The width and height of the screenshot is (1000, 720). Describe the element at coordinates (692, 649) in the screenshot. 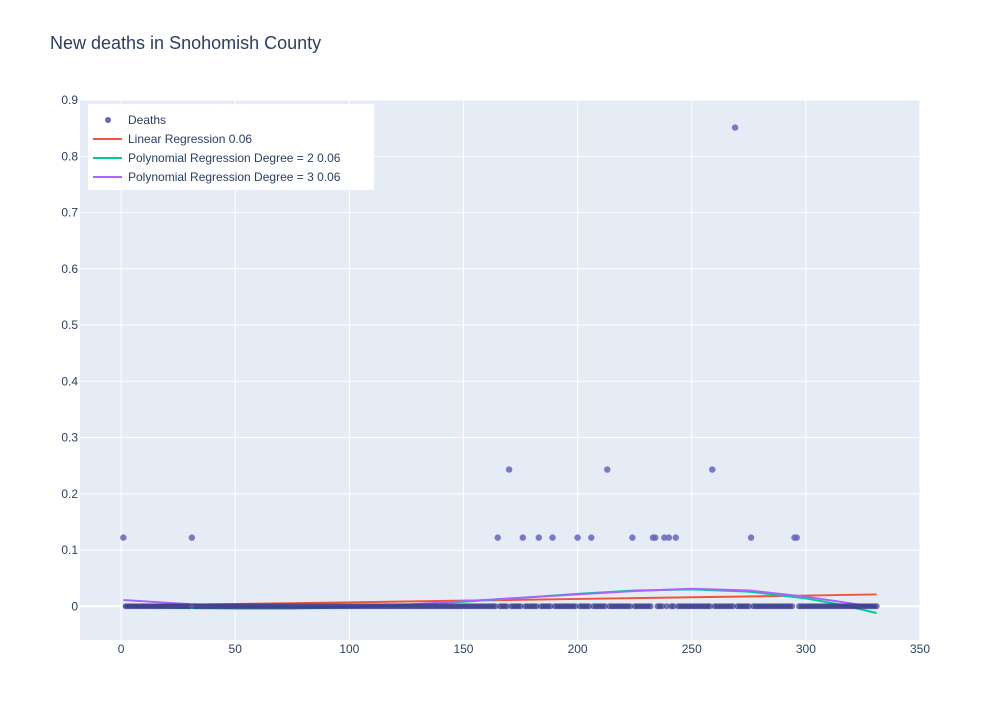

I see `x-tick-label: 250` at that location.